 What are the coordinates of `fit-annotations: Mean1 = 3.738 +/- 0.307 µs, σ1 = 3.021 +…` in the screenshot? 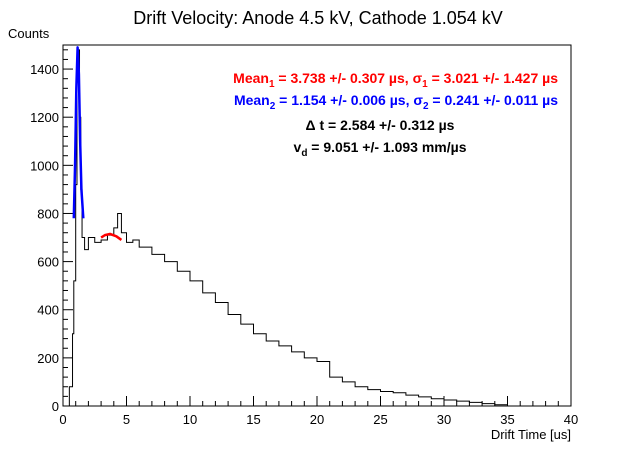 It's located at (395, 114).